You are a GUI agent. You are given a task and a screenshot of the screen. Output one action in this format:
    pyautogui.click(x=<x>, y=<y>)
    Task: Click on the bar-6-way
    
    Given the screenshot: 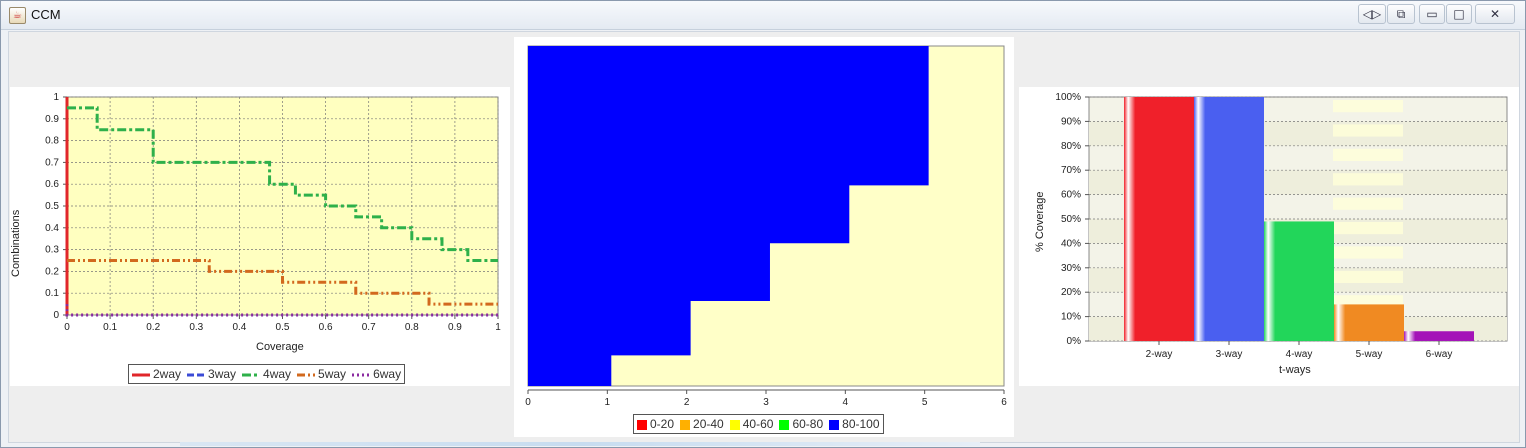 What is the action you would take?
    pyautogui.click(x=1439, y=336)
    